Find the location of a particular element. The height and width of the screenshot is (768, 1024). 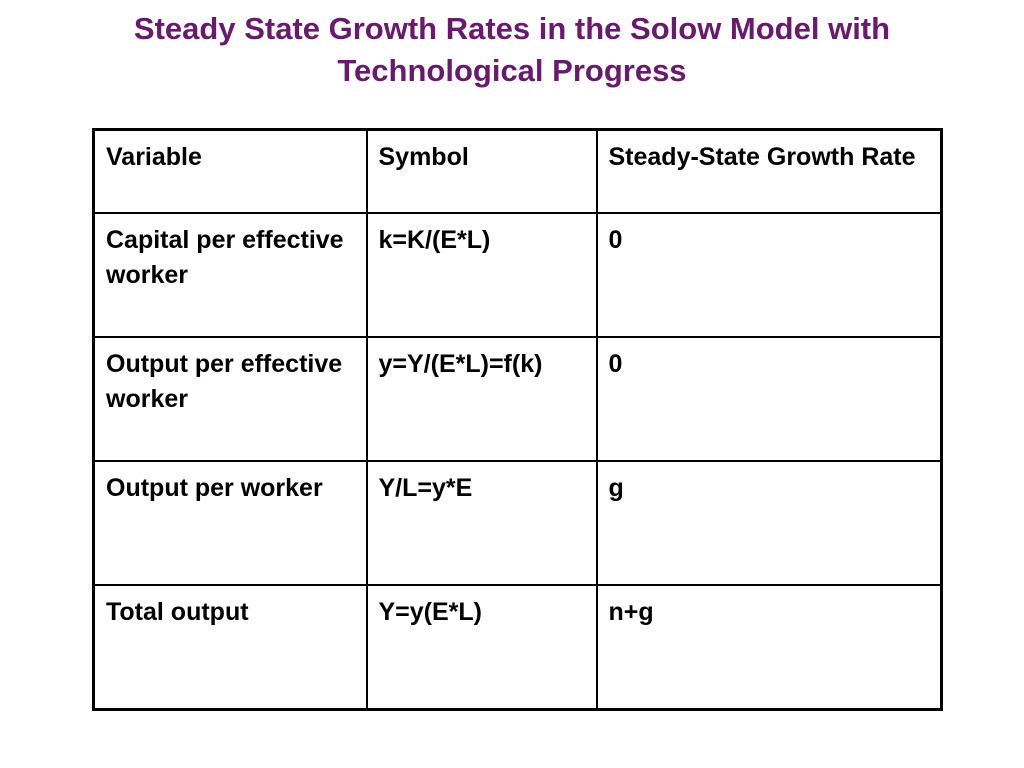

cell-growth-rate: n+g is located at coordinates (769, 647).